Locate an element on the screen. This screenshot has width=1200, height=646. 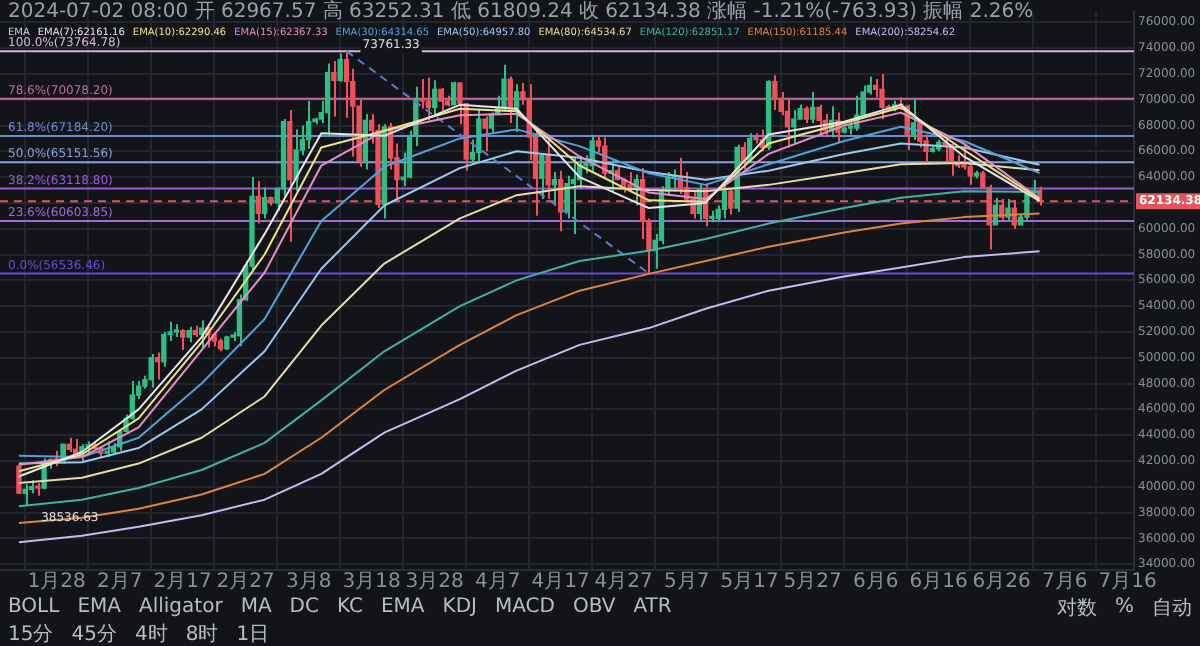
x-tick-label: 7月6 is located at coordinates (1064, 582).